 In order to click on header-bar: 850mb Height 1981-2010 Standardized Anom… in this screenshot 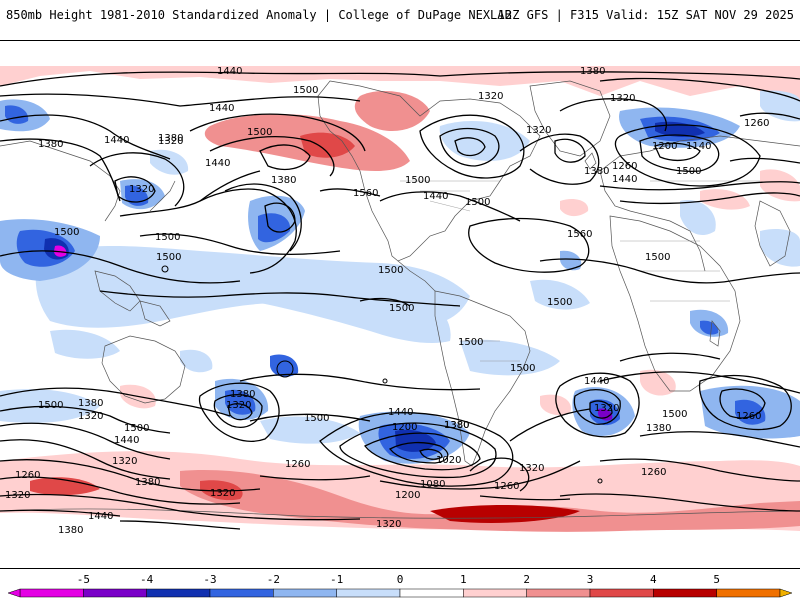, I will do `click(400, 20)`.